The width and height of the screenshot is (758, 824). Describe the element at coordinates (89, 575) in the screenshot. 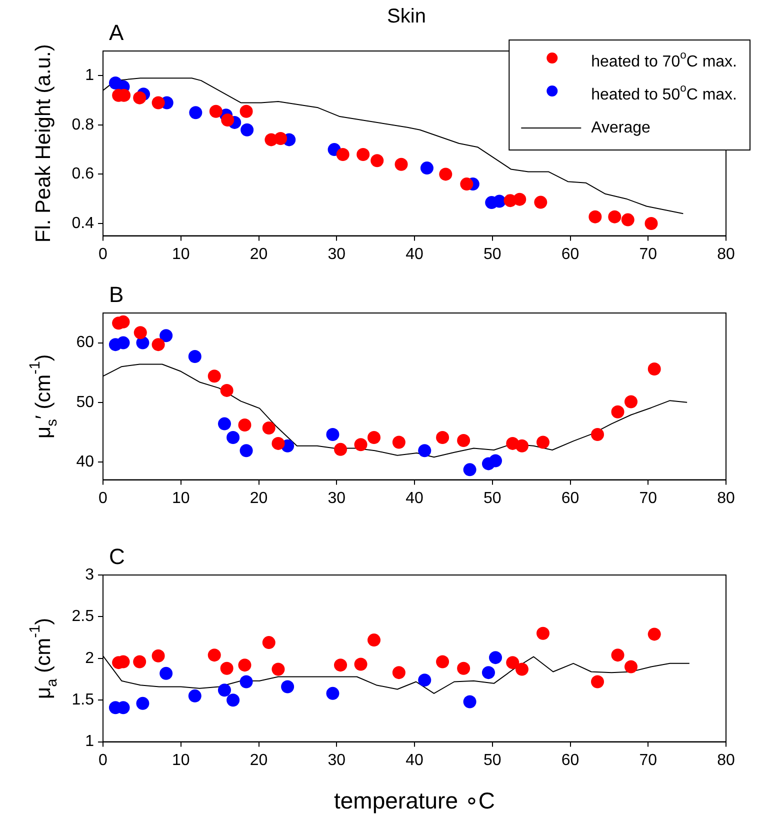

I see `y-tick-label: 3` at that location.